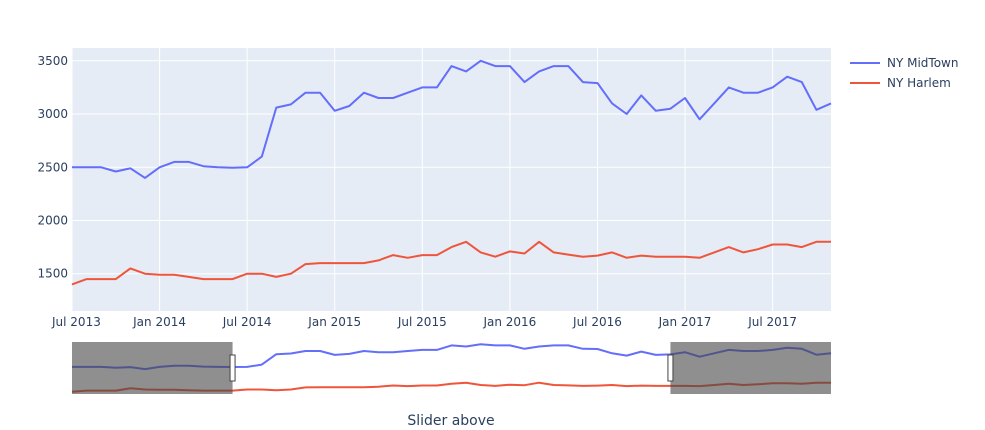 This screenshot has height=430, width=985. I want to click on y-tick-label: 2500, so click(52, 167).